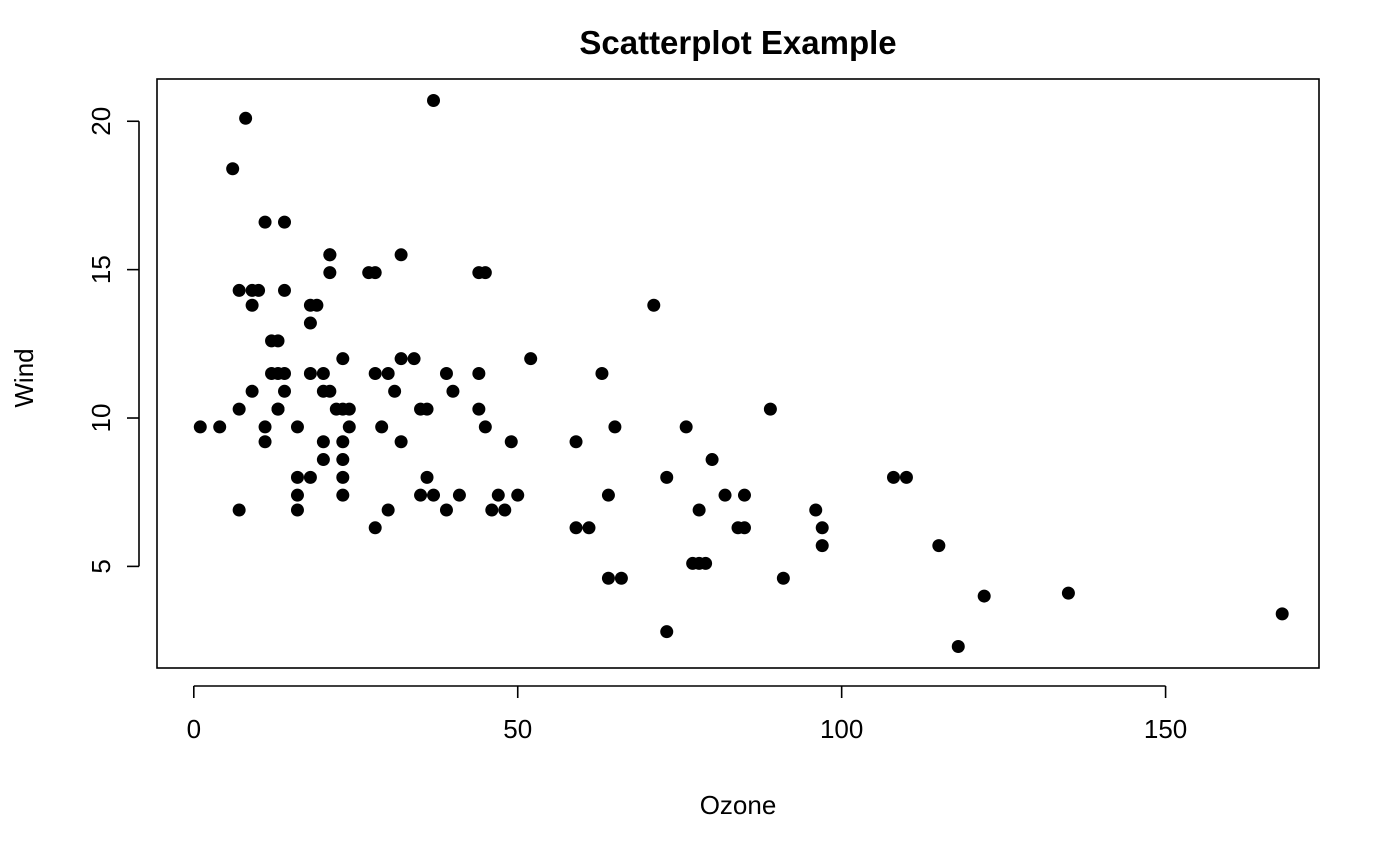  What do you see at coordinates (737, 42) in the screenshot?
I see `chart-title: Scatterplot Example` at bounding box center [737, 42].